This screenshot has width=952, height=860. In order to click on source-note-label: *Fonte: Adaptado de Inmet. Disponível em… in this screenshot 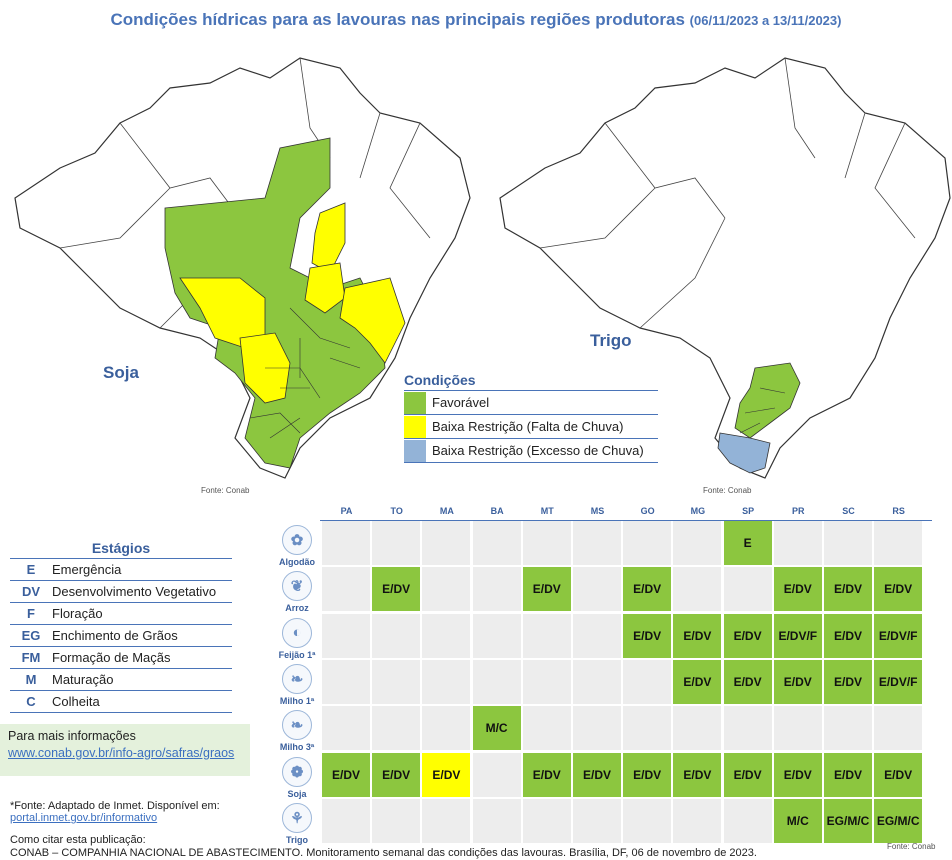, I will do `click(115, 806)`.